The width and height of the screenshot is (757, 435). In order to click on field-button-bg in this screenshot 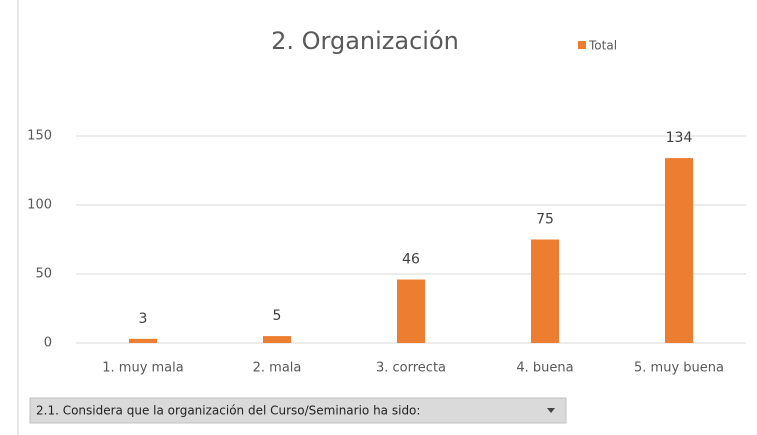, I will do `click(298, 410)`.